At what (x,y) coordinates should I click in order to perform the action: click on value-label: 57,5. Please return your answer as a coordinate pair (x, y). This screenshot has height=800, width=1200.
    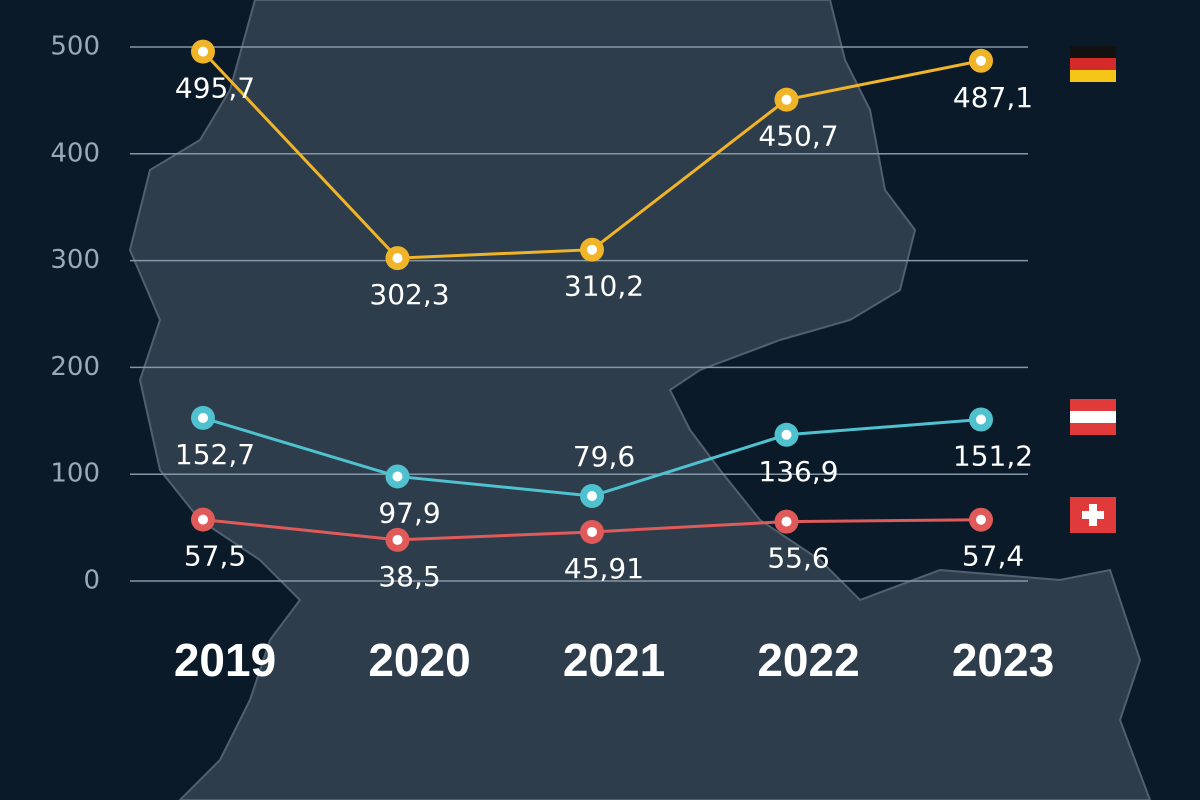
    Looking at the image, I should click on (215, 556).